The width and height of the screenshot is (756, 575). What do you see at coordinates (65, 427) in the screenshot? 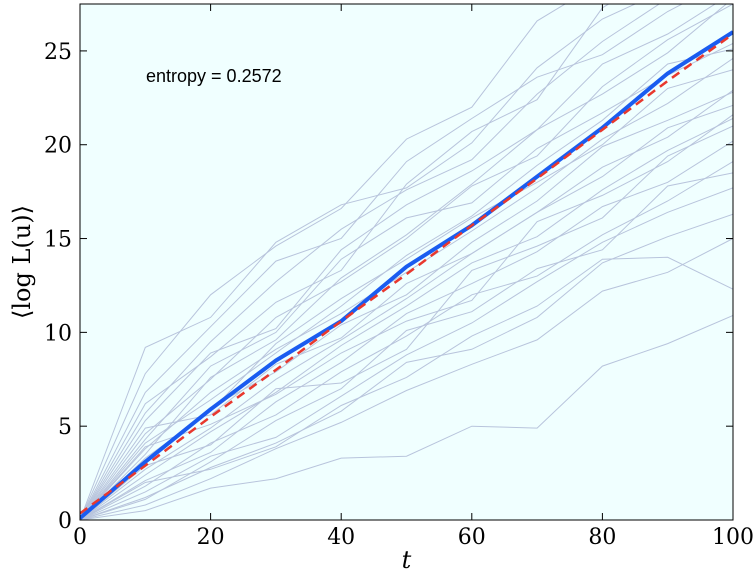
I see `y-tick-label: 5` at bounding box center [65, 427].